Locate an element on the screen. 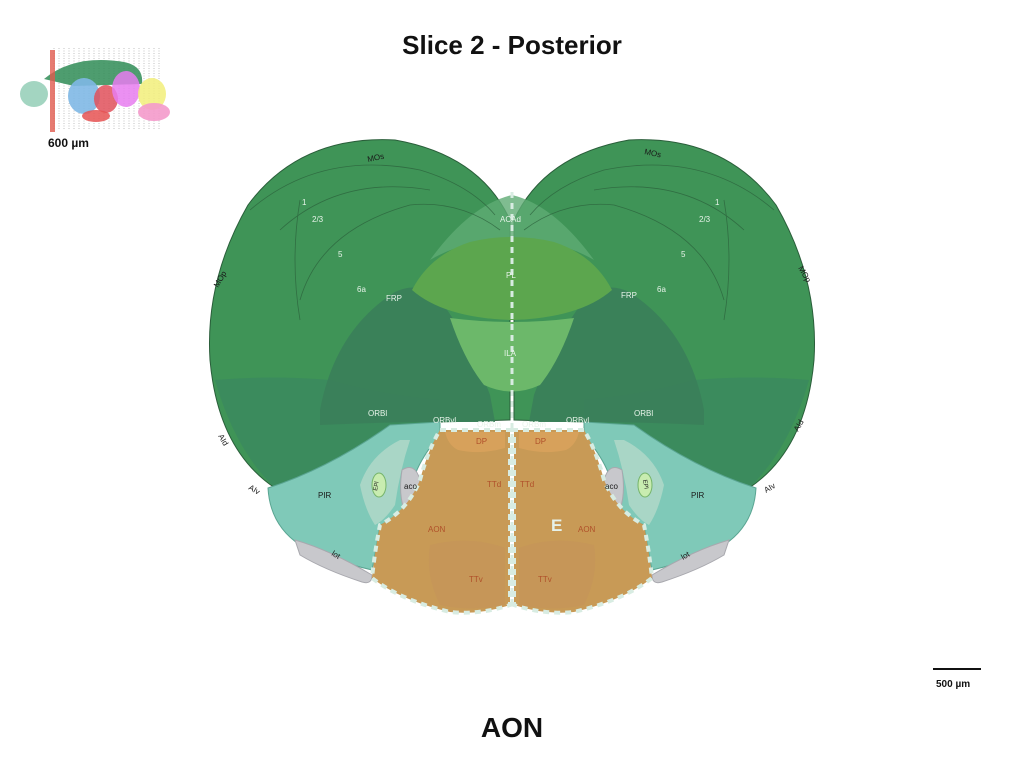 This screenshot has width=1024, height=768. left-label-pir: PIR is located at coordinates (325, 495).